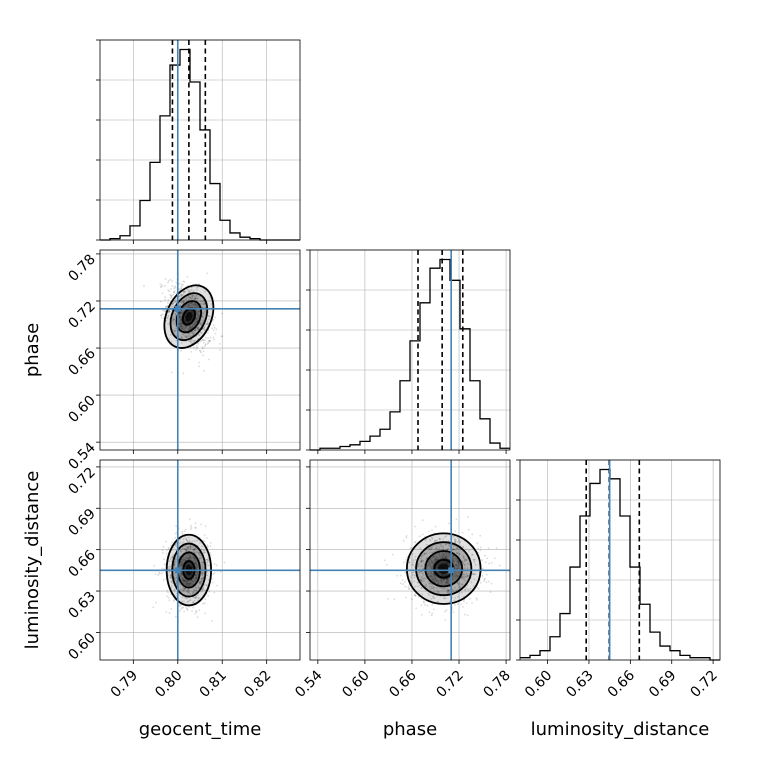 Image resolution: width=760 pixels, height=760 pixels. I want to click on panel-frame, so click(200, 140).